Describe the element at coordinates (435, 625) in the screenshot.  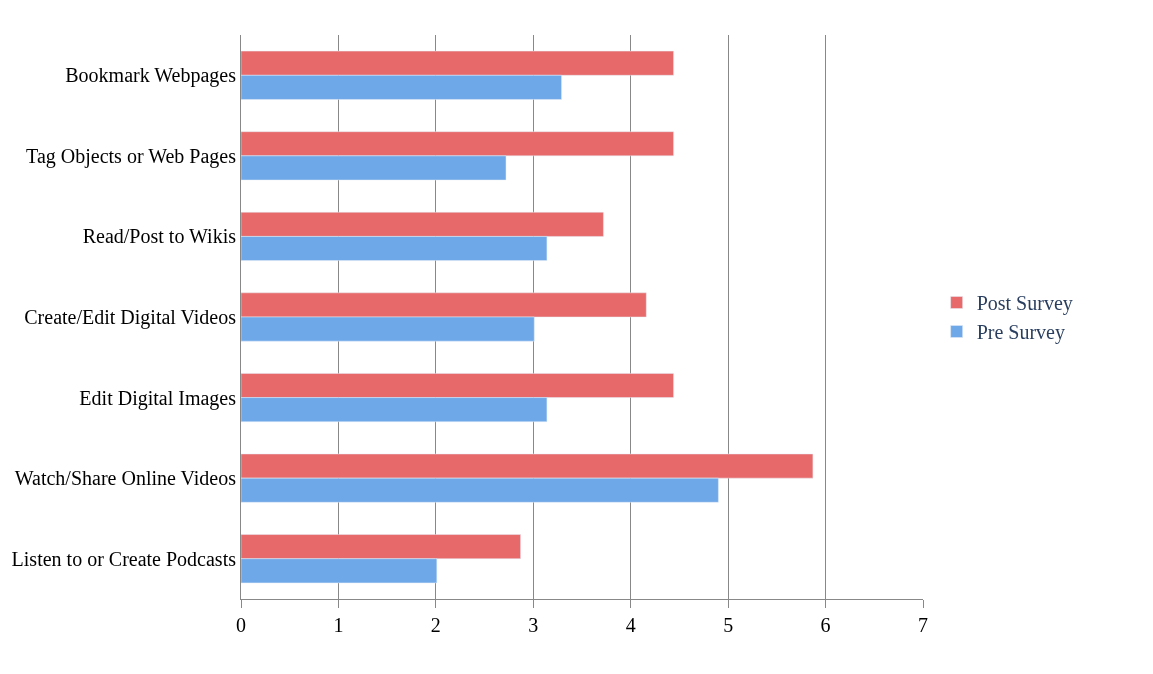
I see `x-tick-label: 2` at that location.